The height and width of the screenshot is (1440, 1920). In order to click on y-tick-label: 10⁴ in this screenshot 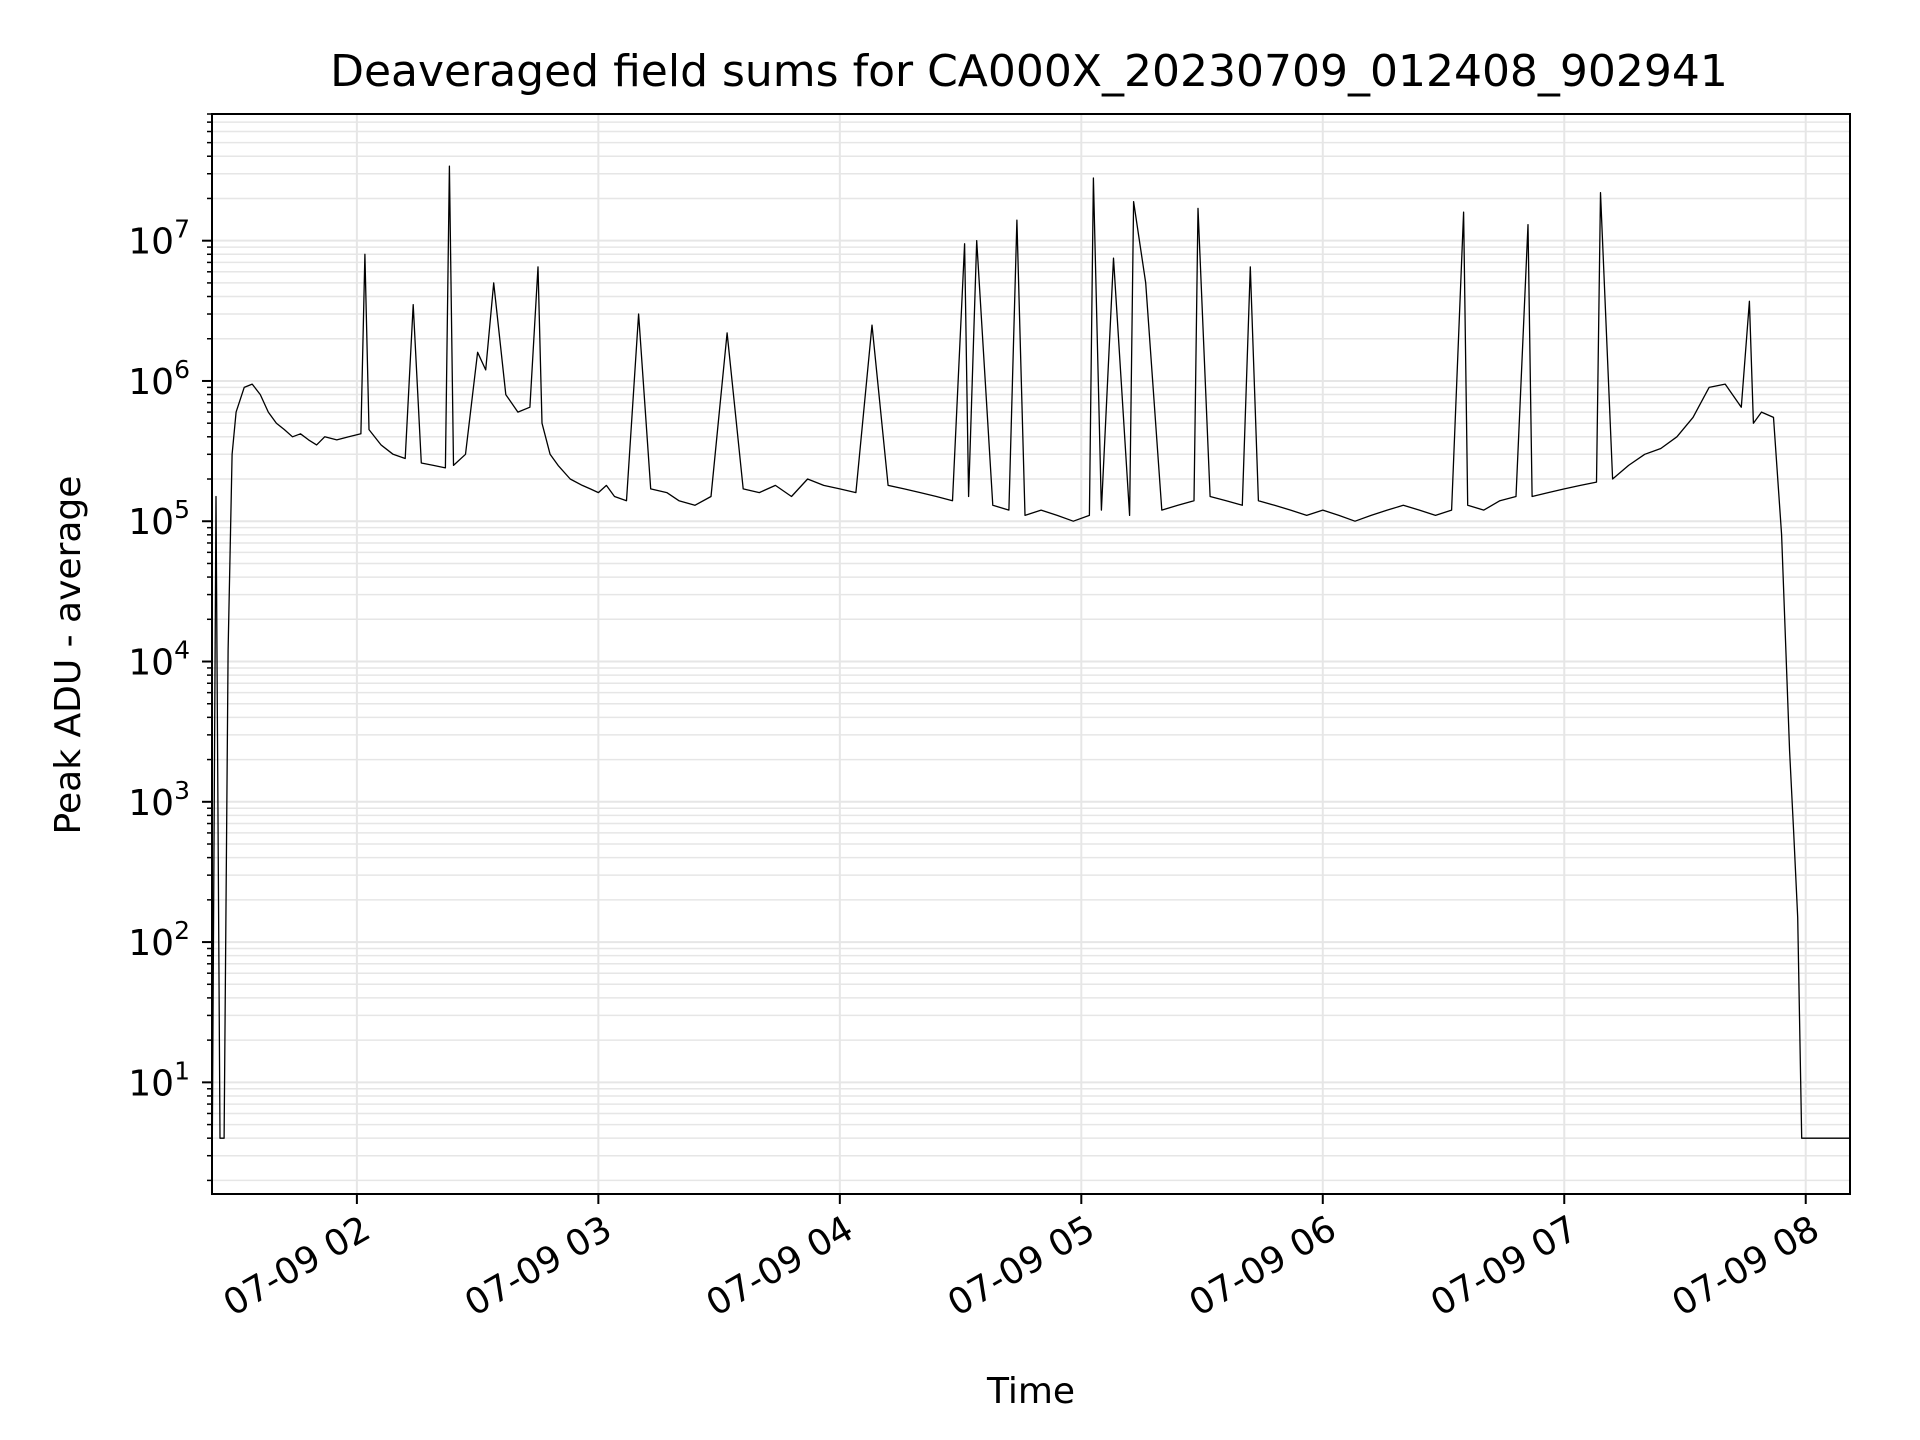, I will do `click(159, 660)`.